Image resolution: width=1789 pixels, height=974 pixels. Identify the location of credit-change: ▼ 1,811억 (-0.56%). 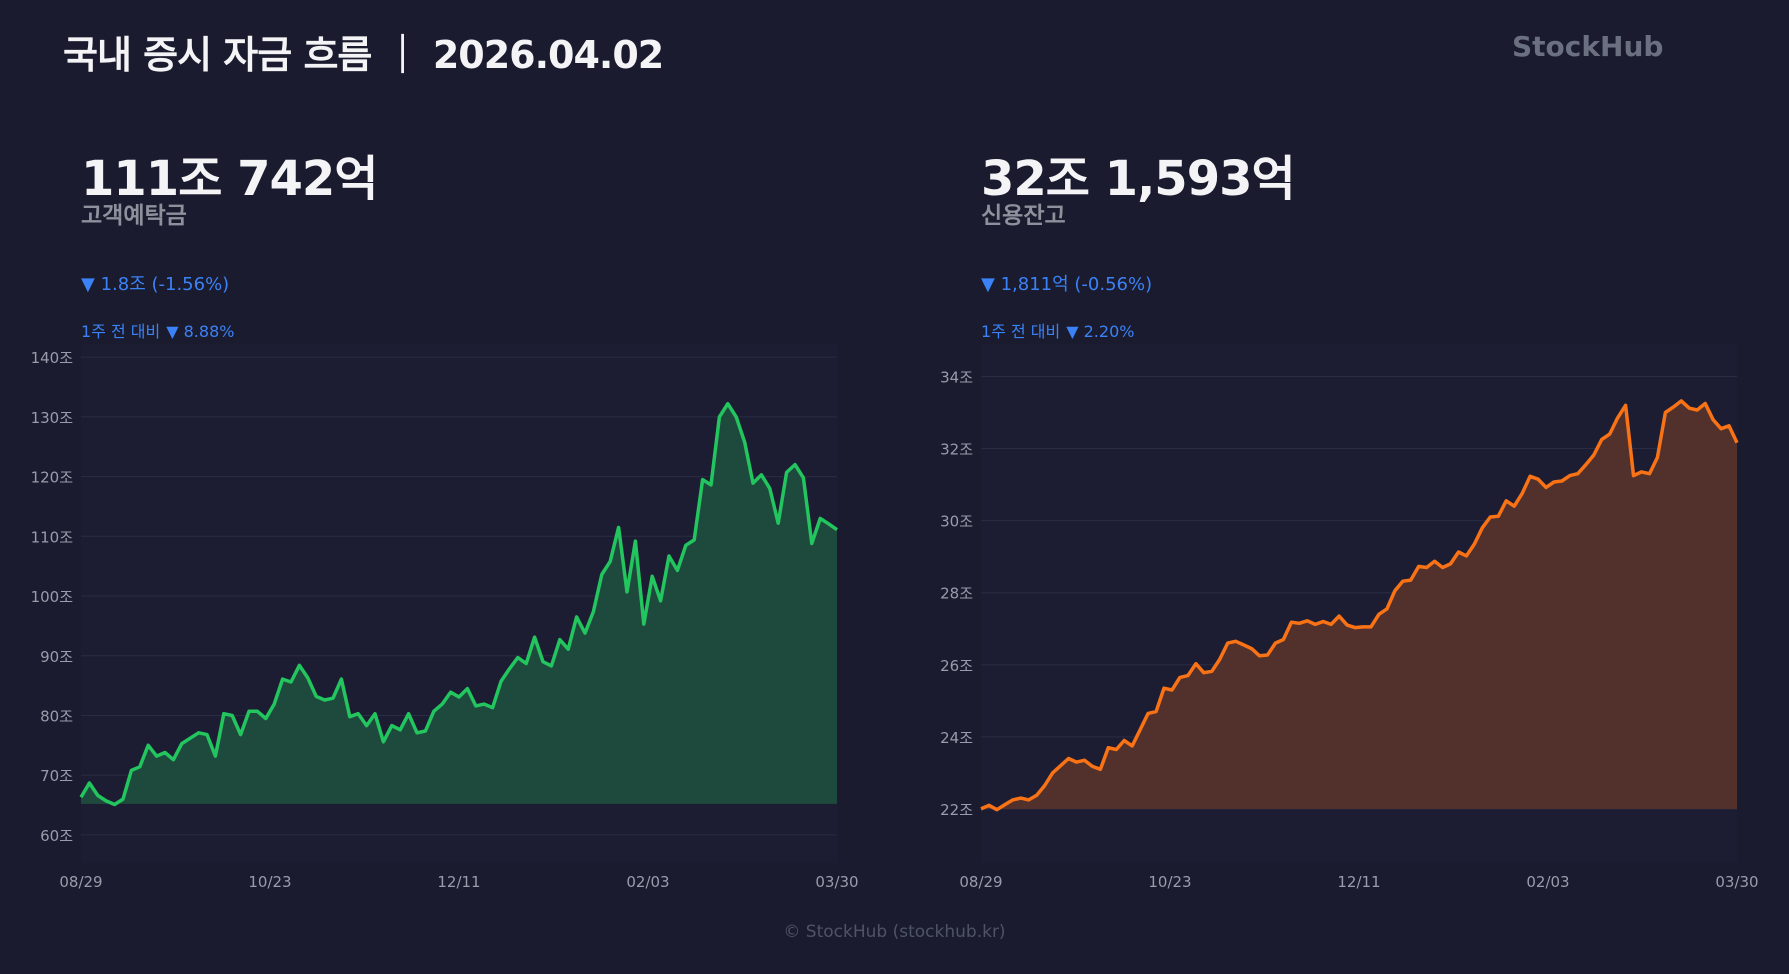
(1067, 284).